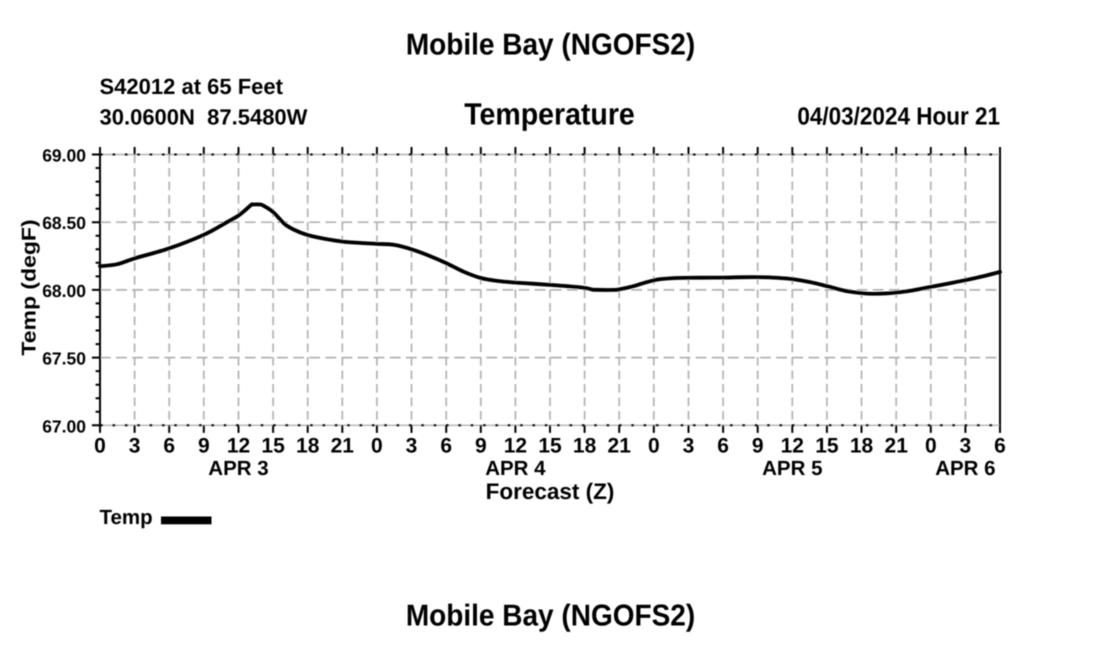  I want to click on svg-text: Temp, so click(126, 517).